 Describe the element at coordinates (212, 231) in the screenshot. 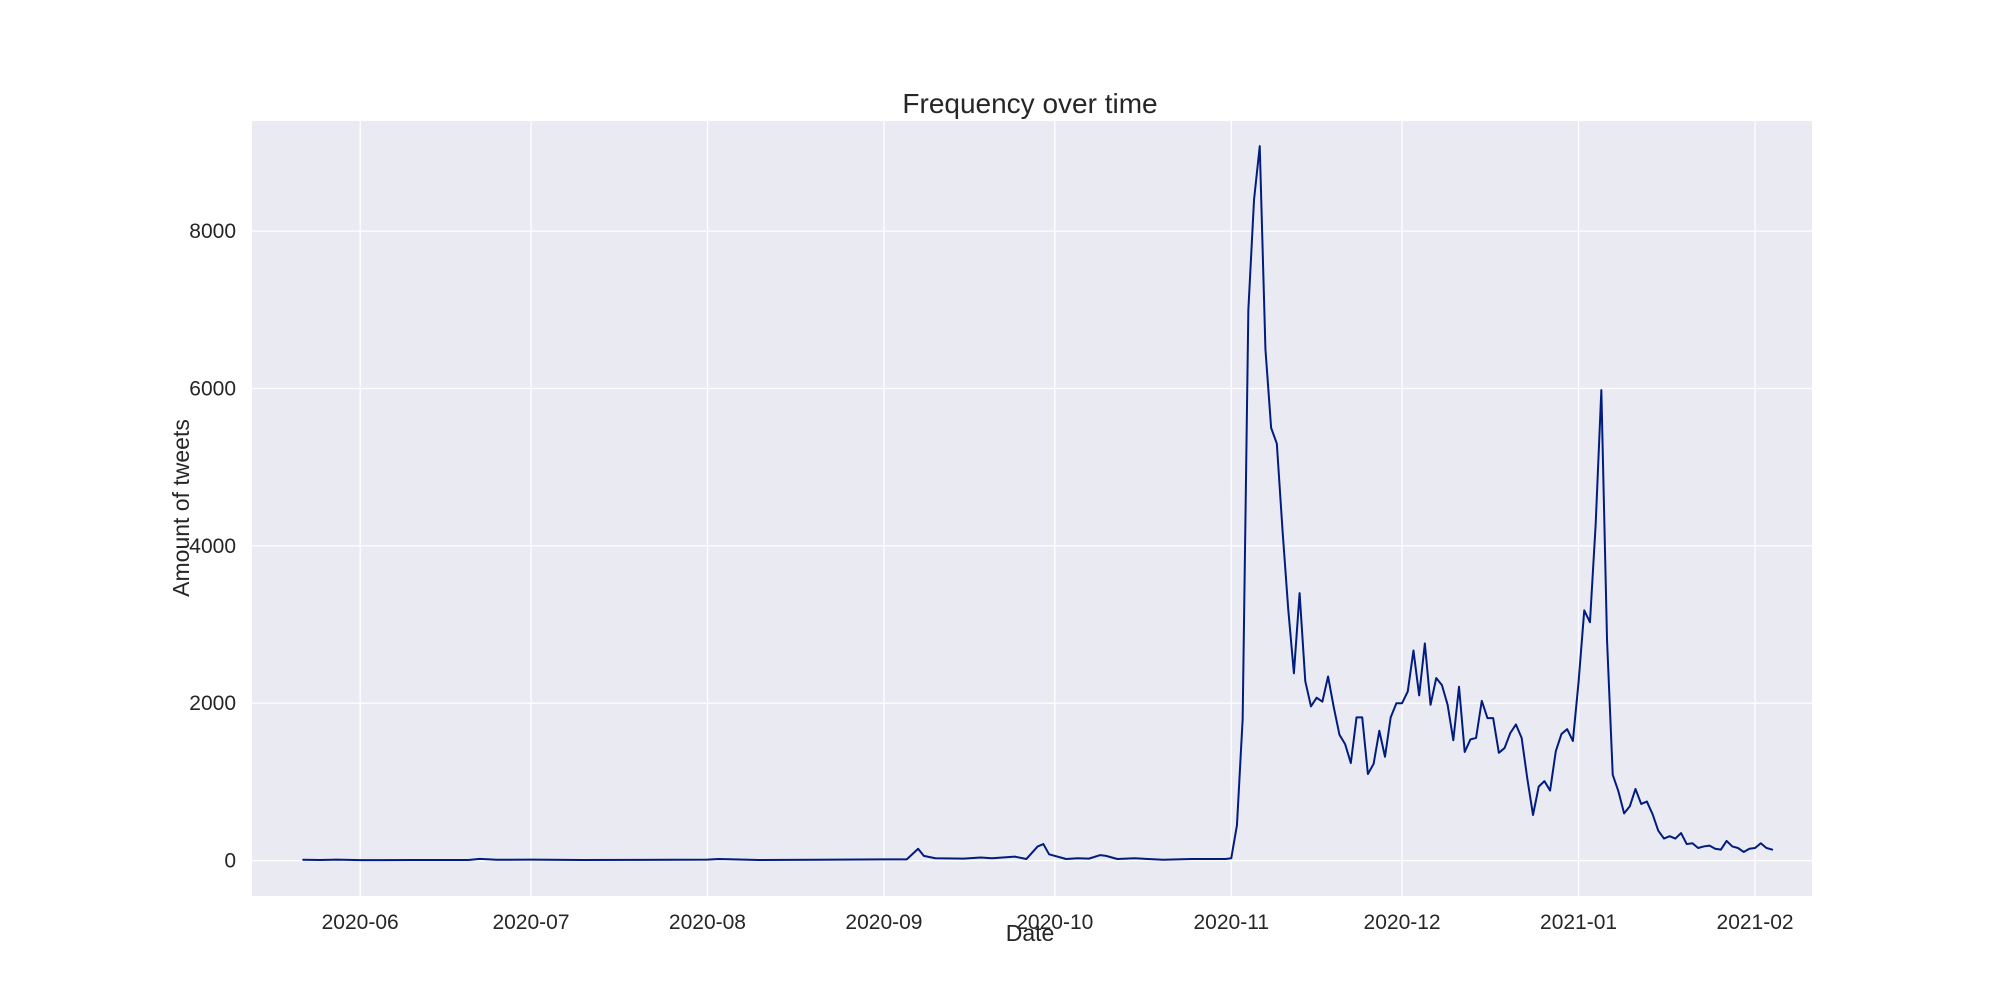

I see `y-tick-label: 8000` at that location.